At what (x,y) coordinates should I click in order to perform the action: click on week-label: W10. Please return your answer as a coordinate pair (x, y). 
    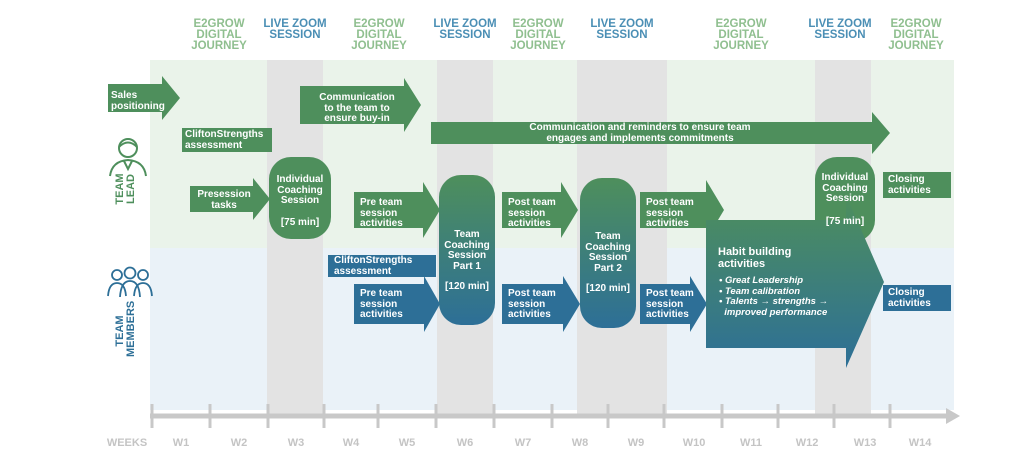
    Looking at the image, I should click on (694, 443).